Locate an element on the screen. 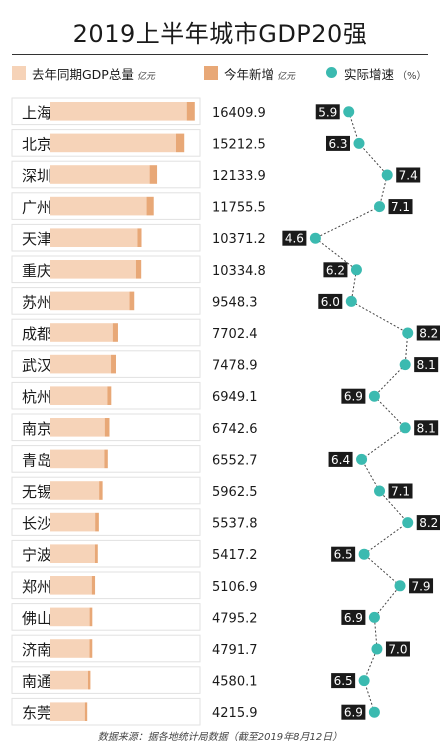 This screenshot has width=440, height=743. category-label: 东莞 is located at coordinates (37, 713).